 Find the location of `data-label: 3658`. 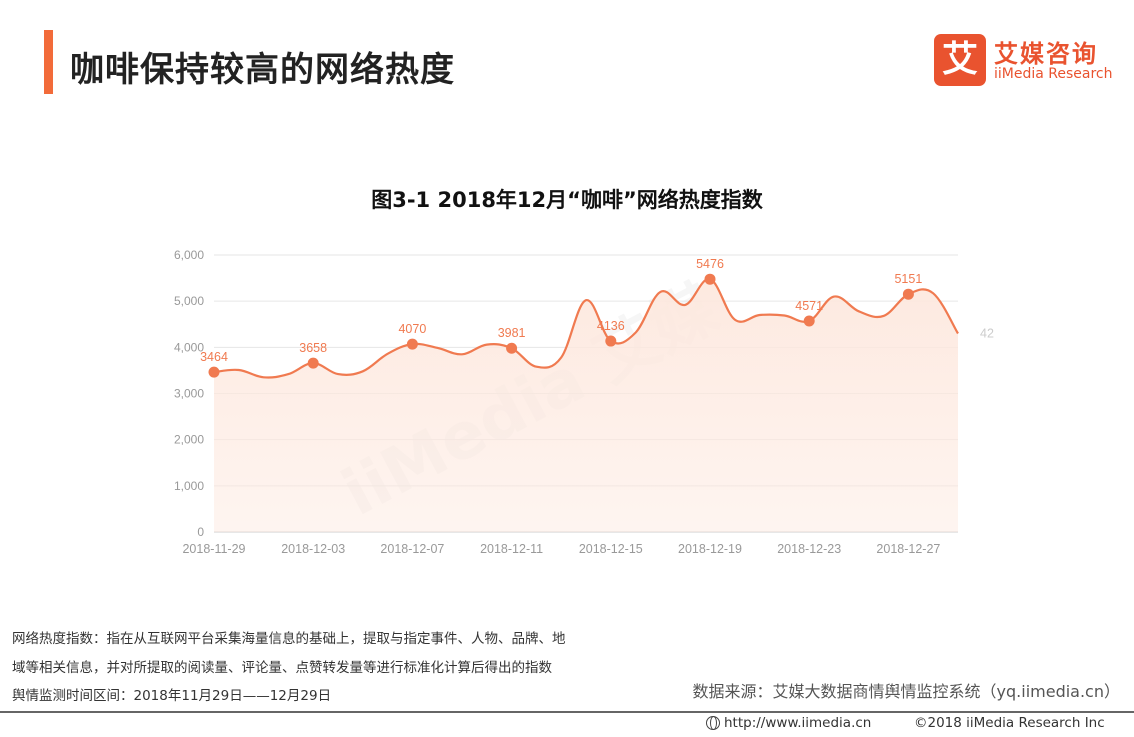

data-label: 3658 is located at coordinates (313, 348).